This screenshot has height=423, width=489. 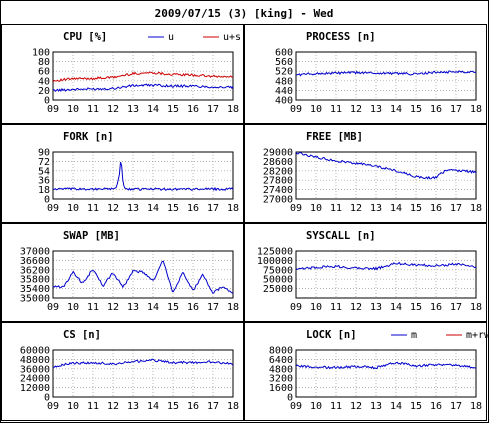 I want to click on swap-ytick-0: 35000, so click(x=35, y=299).